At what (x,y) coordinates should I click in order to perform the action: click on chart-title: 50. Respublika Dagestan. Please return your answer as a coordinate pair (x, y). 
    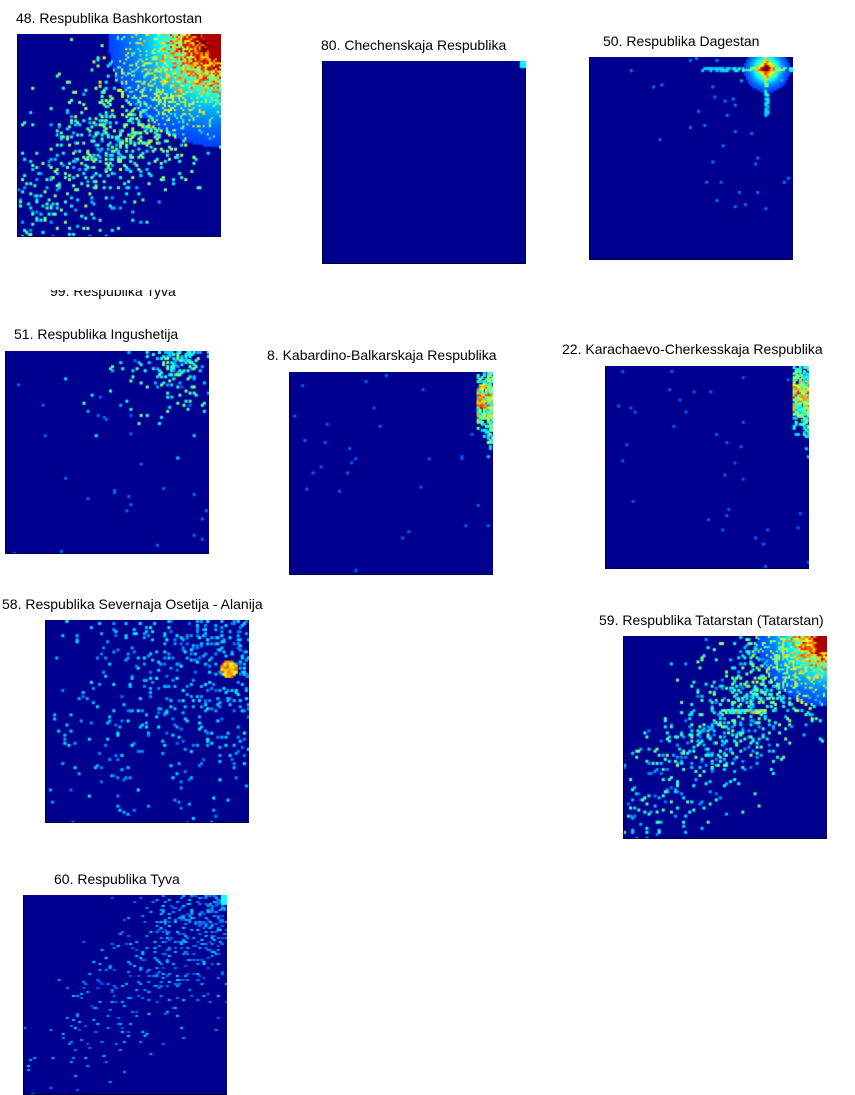
    Looking at the image, I should click on (681, 41).